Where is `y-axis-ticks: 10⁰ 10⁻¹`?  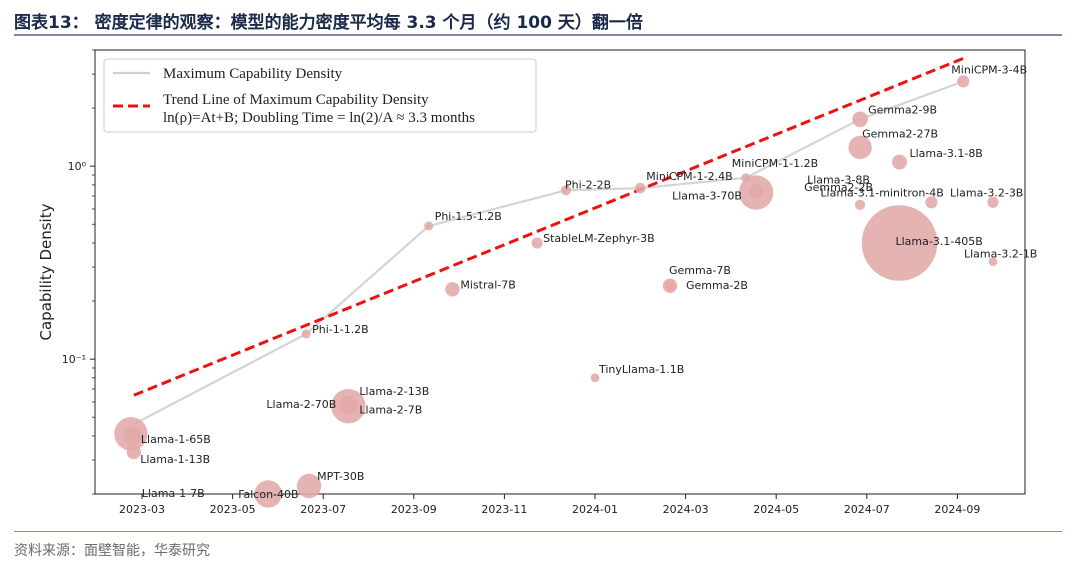 y-axis-ticks: 10⁰ 10⁻¹ is located at coordinates (78, 272).